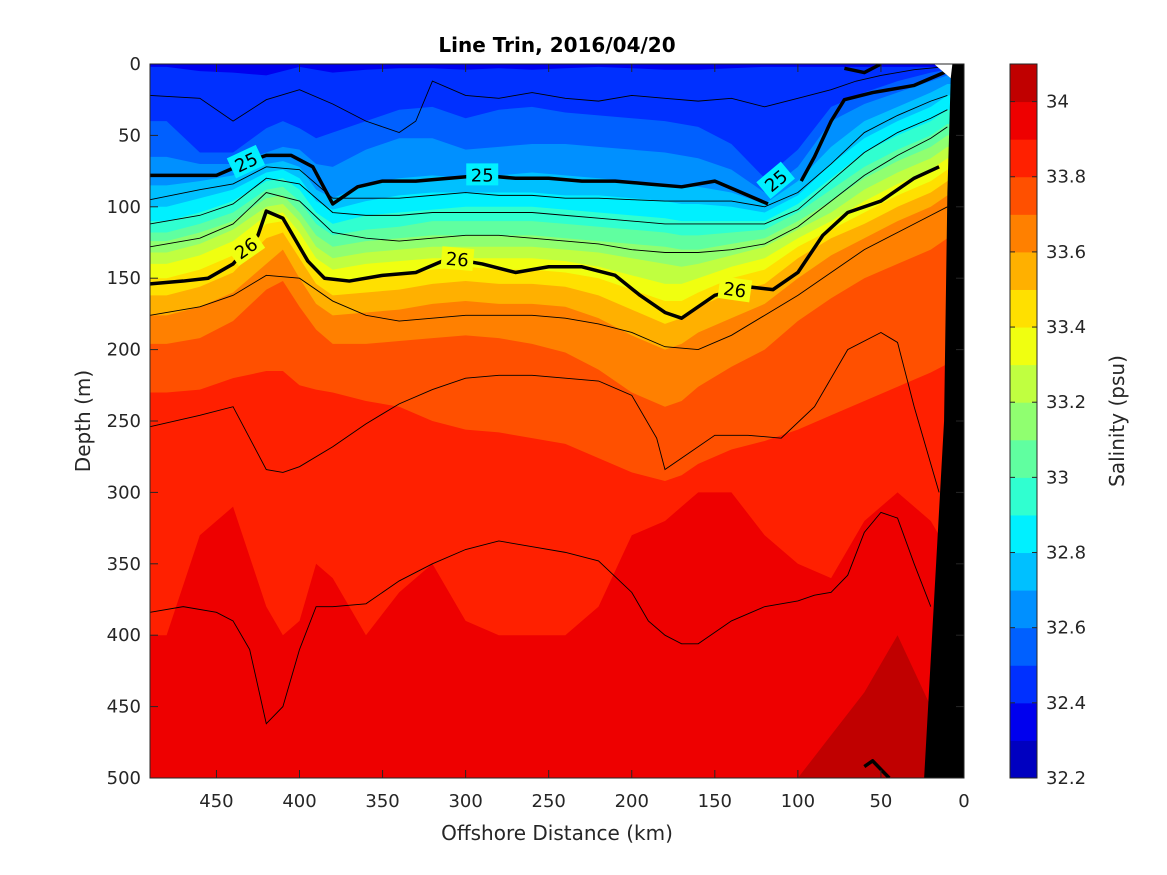  I want to click on y-tick-label: 450, so click(124, 707).